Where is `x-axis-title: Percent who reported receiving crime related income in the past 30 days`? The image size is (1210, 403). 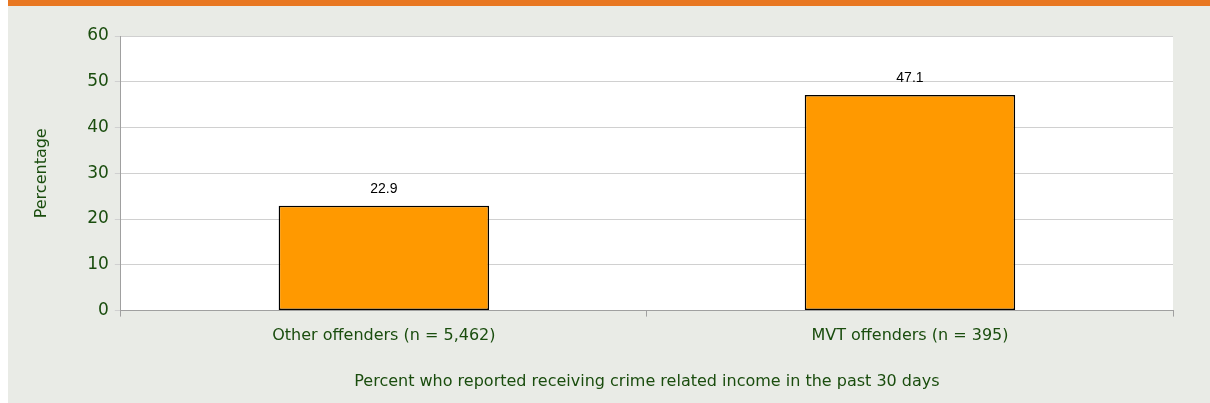
x-axis-title: Percent who reported receiving crime related income in the past 30 days is located at coordinates (647, 380).